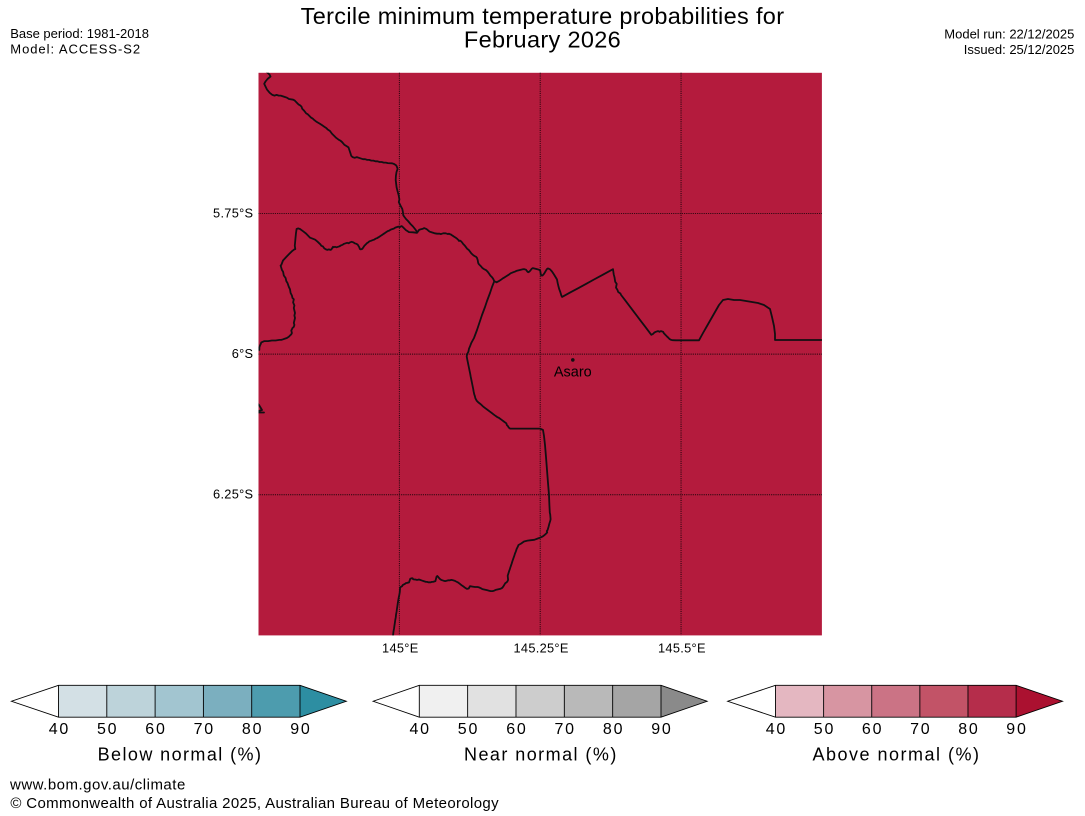  Describe the element at coordinates (896, 755) in the screenshot. I see `svg-text: Above normal (%)` at that location.